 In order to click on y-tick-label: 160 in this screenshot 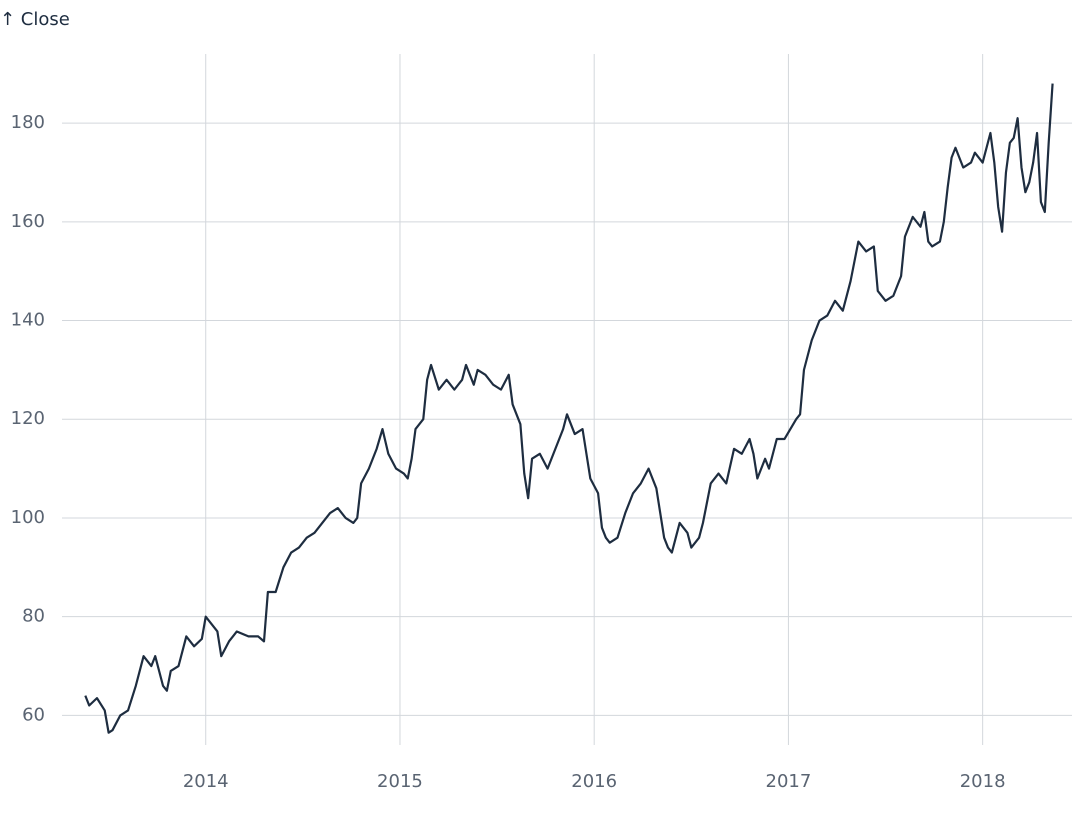, I will do `click(28, 221)`.